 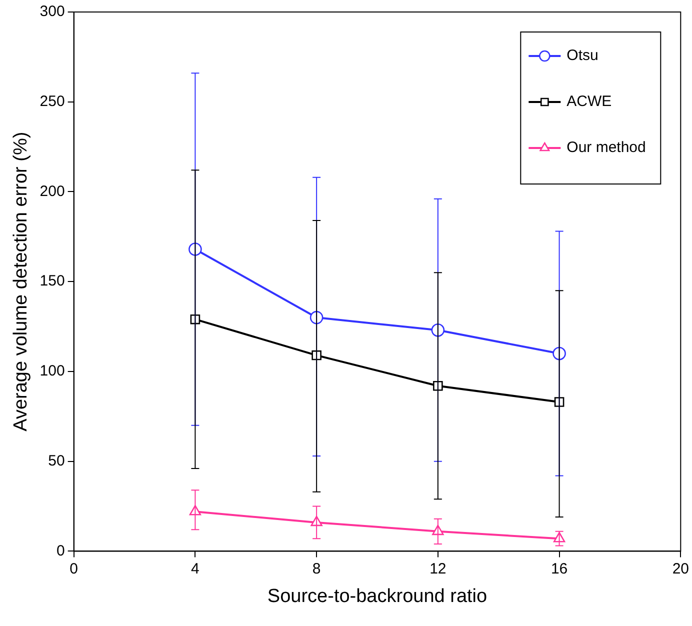 I want to click on y-tick-label: 300, so click(x=52, y=11).